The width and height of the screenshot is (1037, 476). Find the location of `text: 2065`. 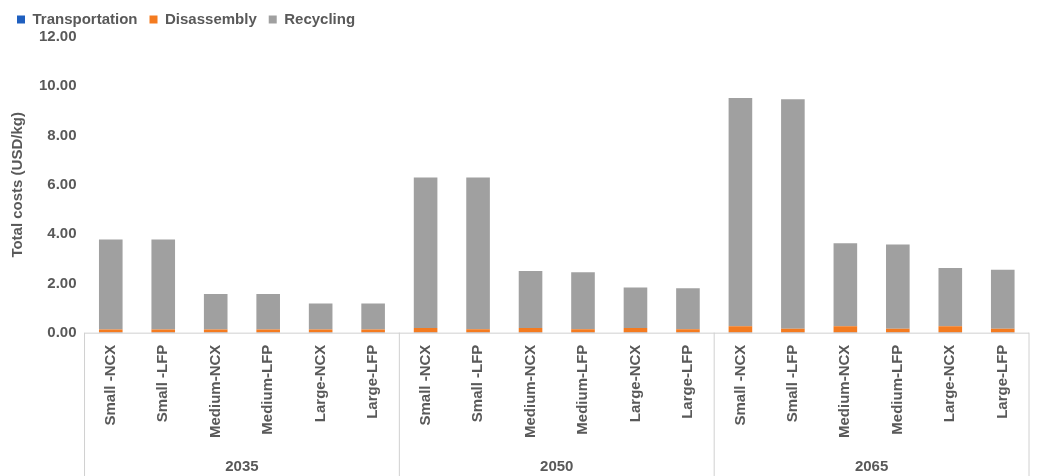

text: 2065 is located at coordinates (871, 465).